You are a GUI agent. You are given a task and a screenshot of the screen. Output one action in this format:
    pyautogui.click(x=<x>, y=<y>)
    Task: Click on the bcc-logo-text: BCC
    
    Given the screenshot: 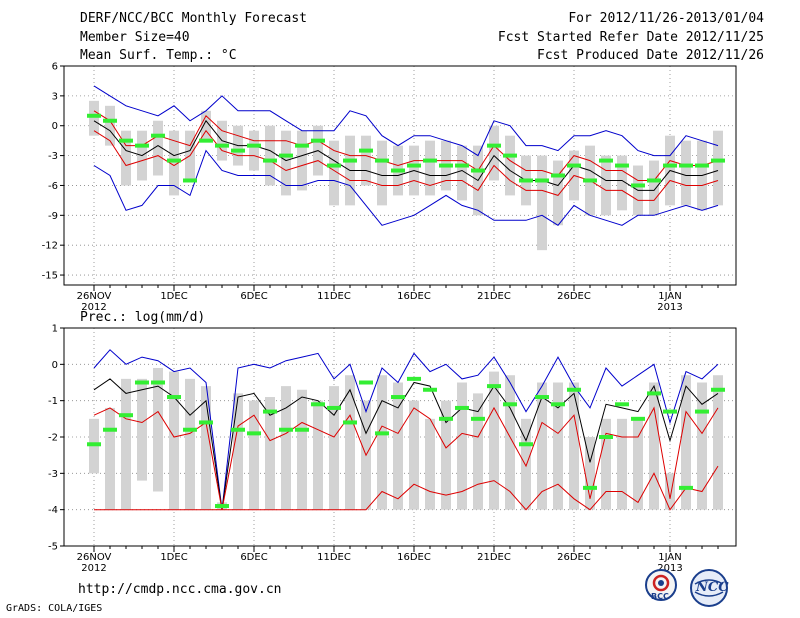 What is the action you would take?
    pyautogui.click(x=660, y=596)
    